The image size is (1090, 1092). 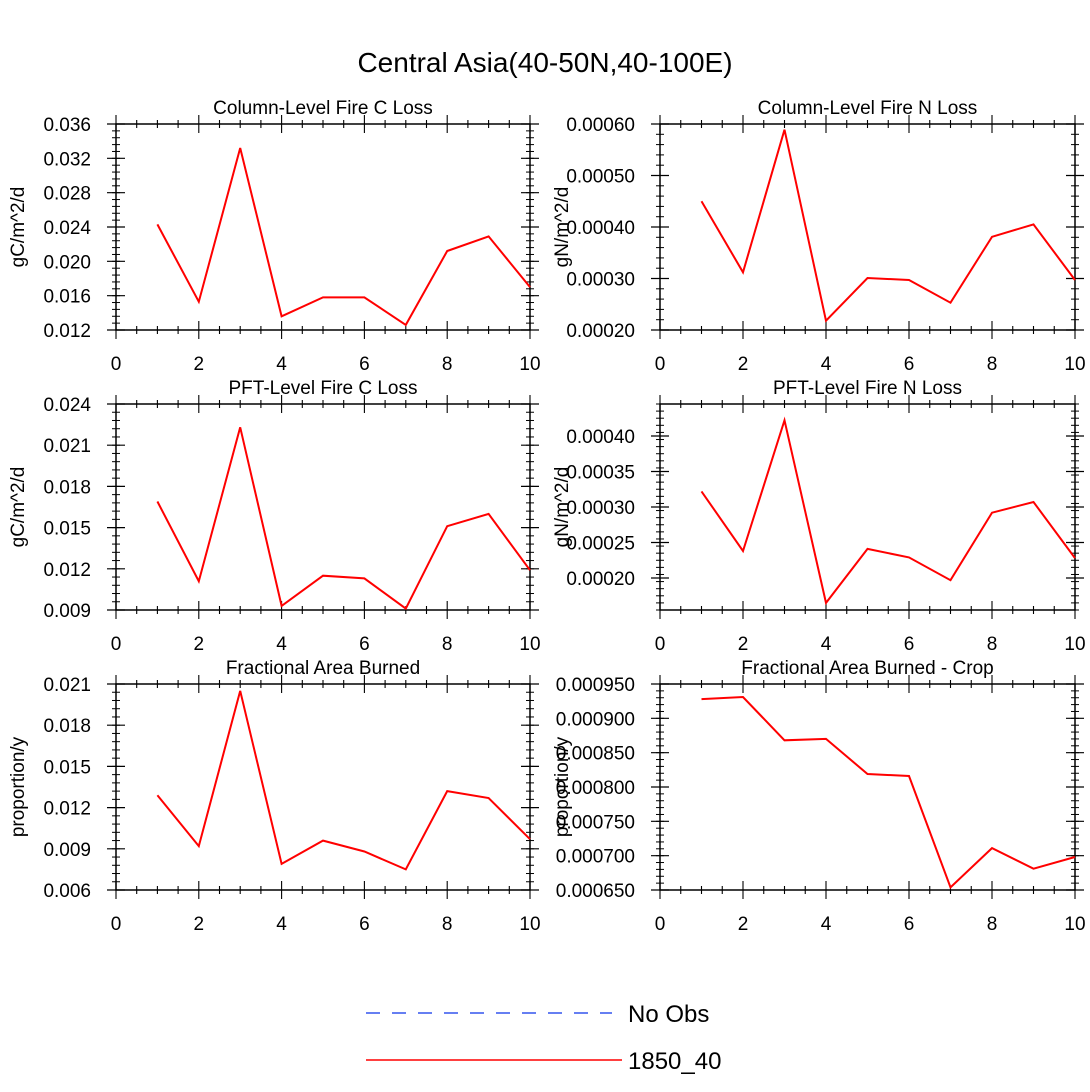 What do you see at coordinates (668, 1014) in the screenshot?
I see `legend-label-no-obs: No Obs` at bounding box center [668, 1014].